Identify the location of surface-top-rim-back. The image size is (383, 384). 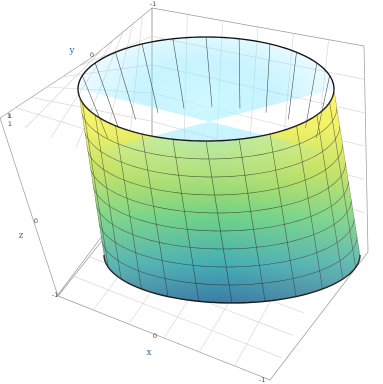
(206, 63).